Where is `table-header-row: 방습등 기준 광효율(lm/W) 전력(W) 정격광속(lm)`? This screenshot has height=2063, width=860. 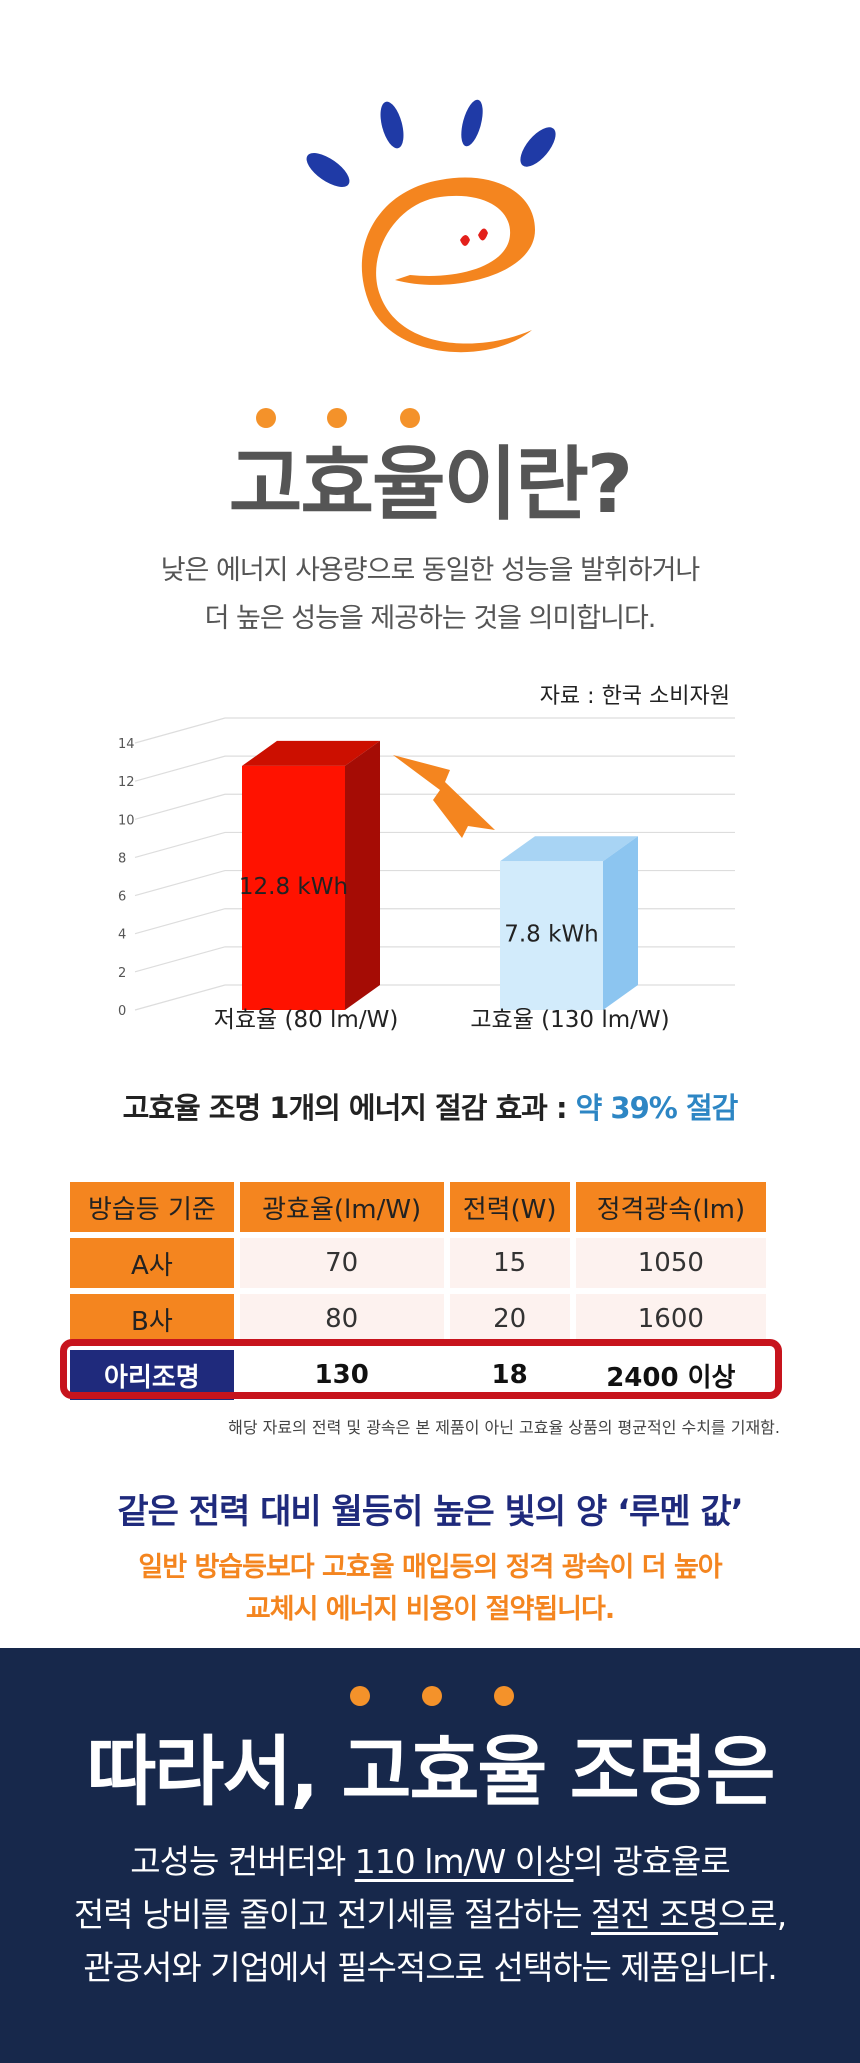 table-header-row: 방습등 기준 광효율(lm/W) 전력(W) 정격광속(lm) is located at coordinates (418, 1207).